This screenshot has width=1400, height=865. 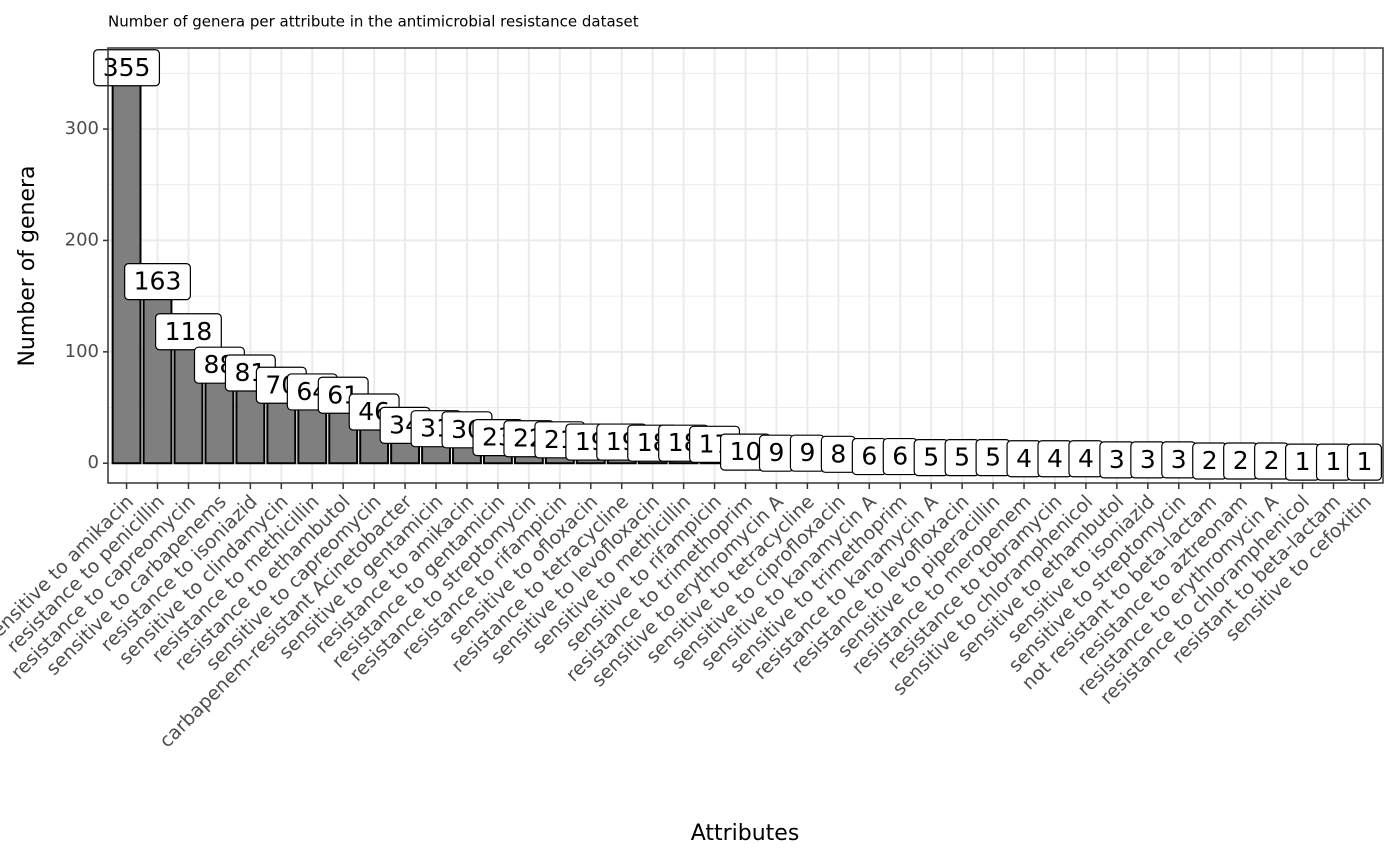 I want to click on data-label-group: 10, so click(x=745, y=452).